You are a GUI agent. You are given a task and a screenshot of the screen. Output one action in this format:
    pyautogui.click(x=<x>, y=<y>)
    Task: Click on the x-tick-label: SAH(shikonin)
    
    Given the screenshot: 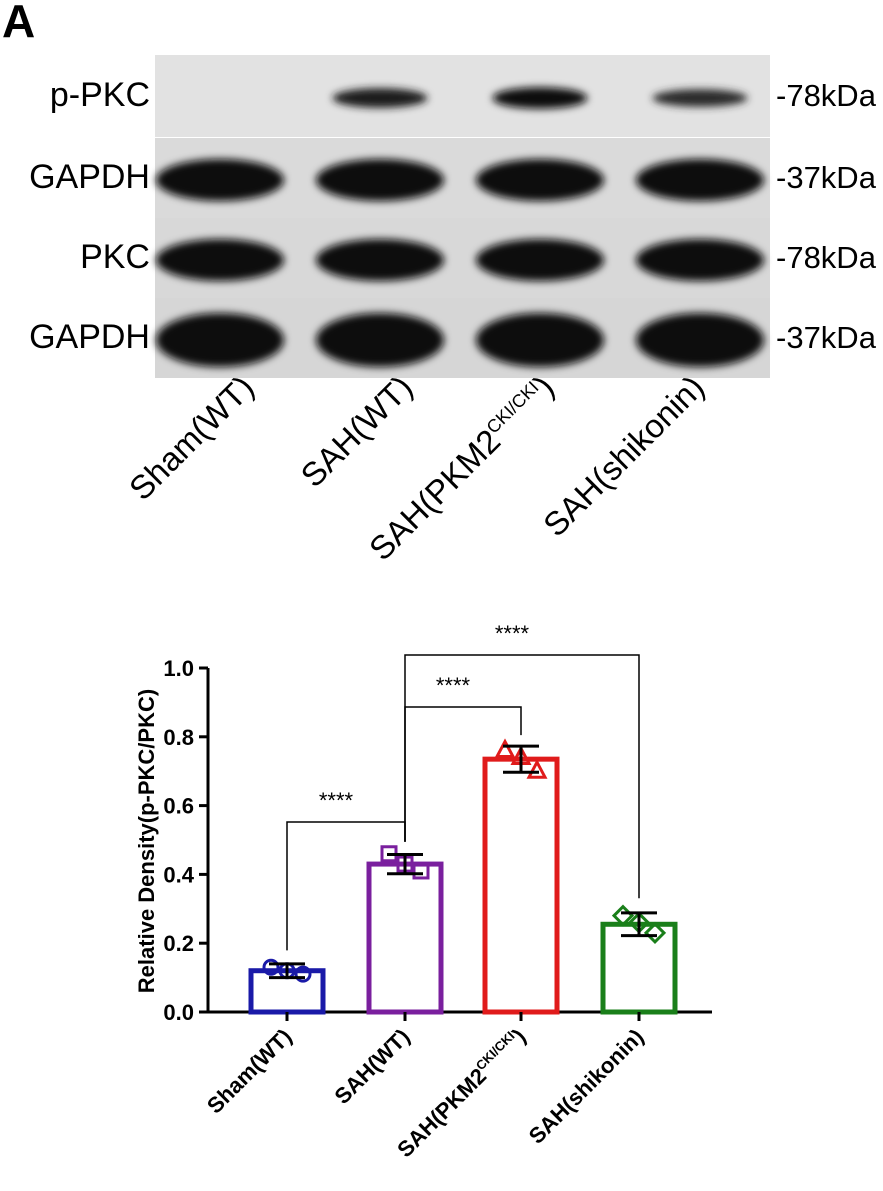 What is the action you would take?
    pyautogui.click(x=586, y=1086)
    